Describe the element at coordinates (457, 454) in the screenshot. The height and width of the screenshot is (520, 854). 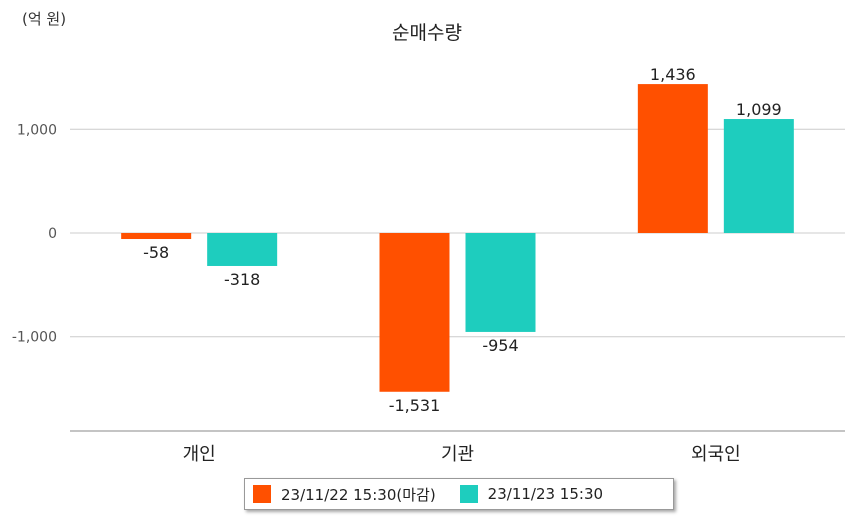
I see `x-tick-label: 기관` at that location.